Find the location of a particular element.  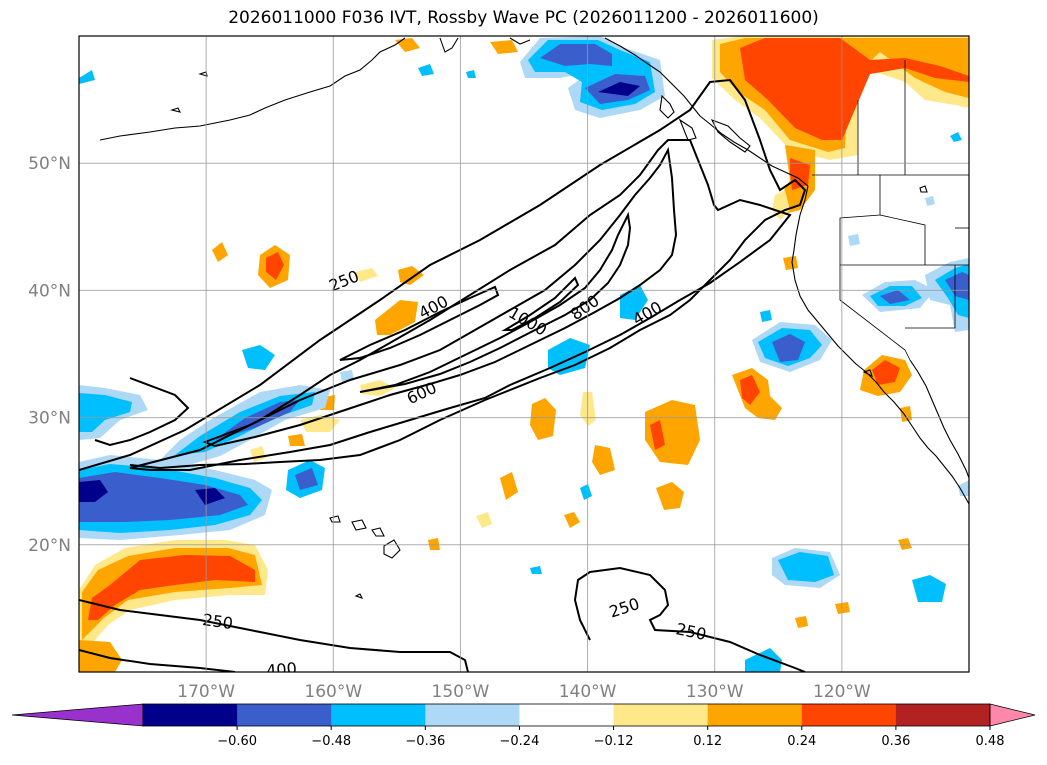

colorbar-frame is located at coordinates (566, 715).